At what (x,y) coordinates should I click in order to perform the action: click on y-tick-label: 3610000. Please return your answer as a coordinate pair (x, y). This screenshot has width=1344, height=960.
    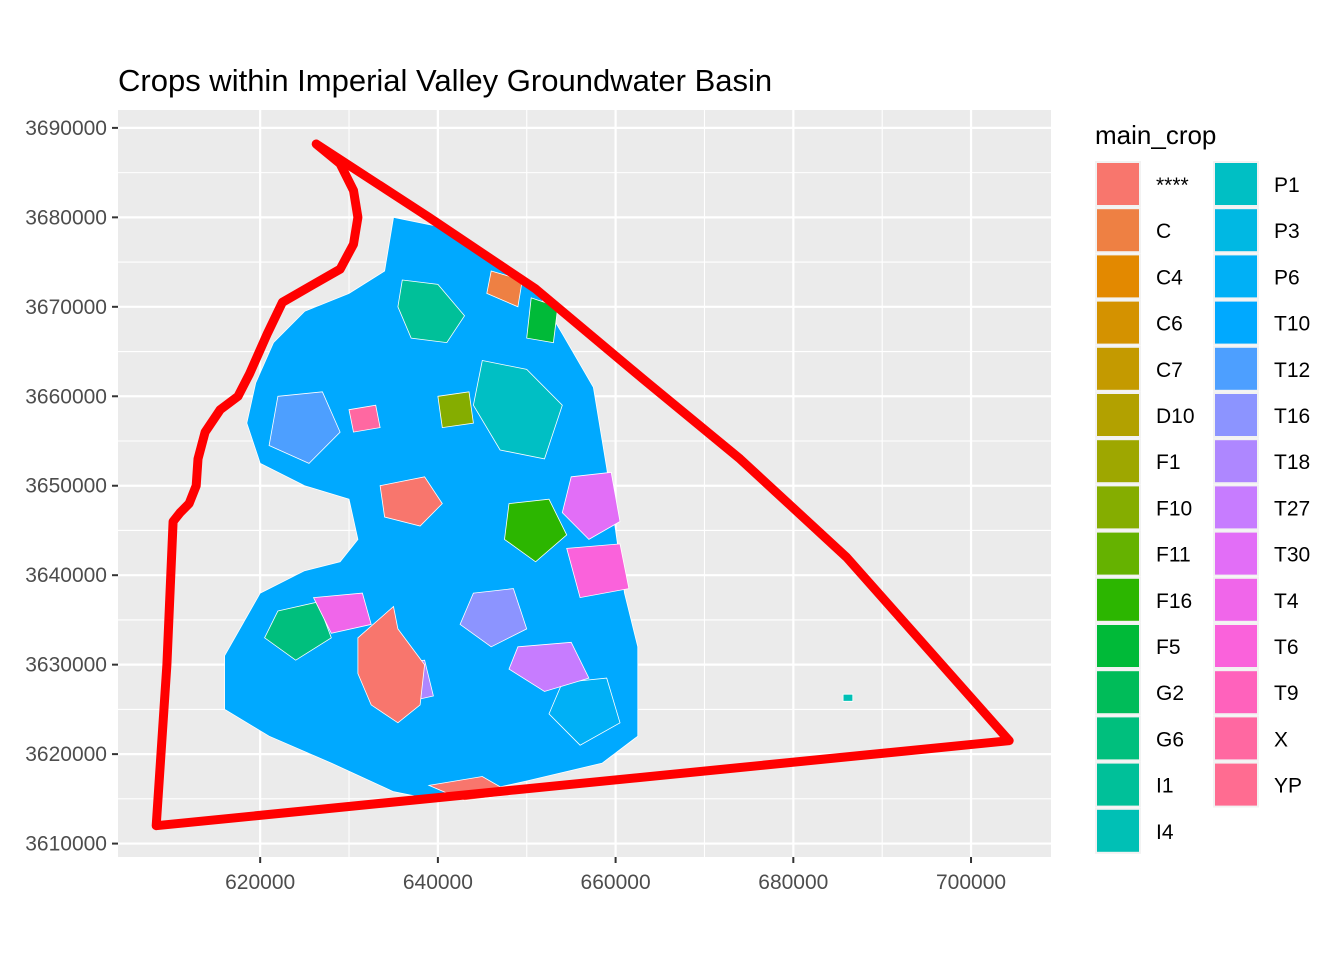
    Looking at the image, I should click on (66, 844).